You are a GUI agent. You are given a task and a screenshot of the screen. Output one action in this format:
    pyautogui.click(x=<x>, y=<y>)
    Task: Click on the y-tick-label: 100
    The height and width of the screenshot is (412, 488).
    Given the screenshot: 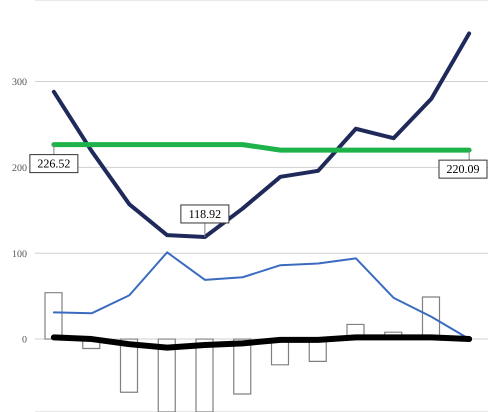 What is the action you would take?
    pyautogui.click(x=19, y=254)
    